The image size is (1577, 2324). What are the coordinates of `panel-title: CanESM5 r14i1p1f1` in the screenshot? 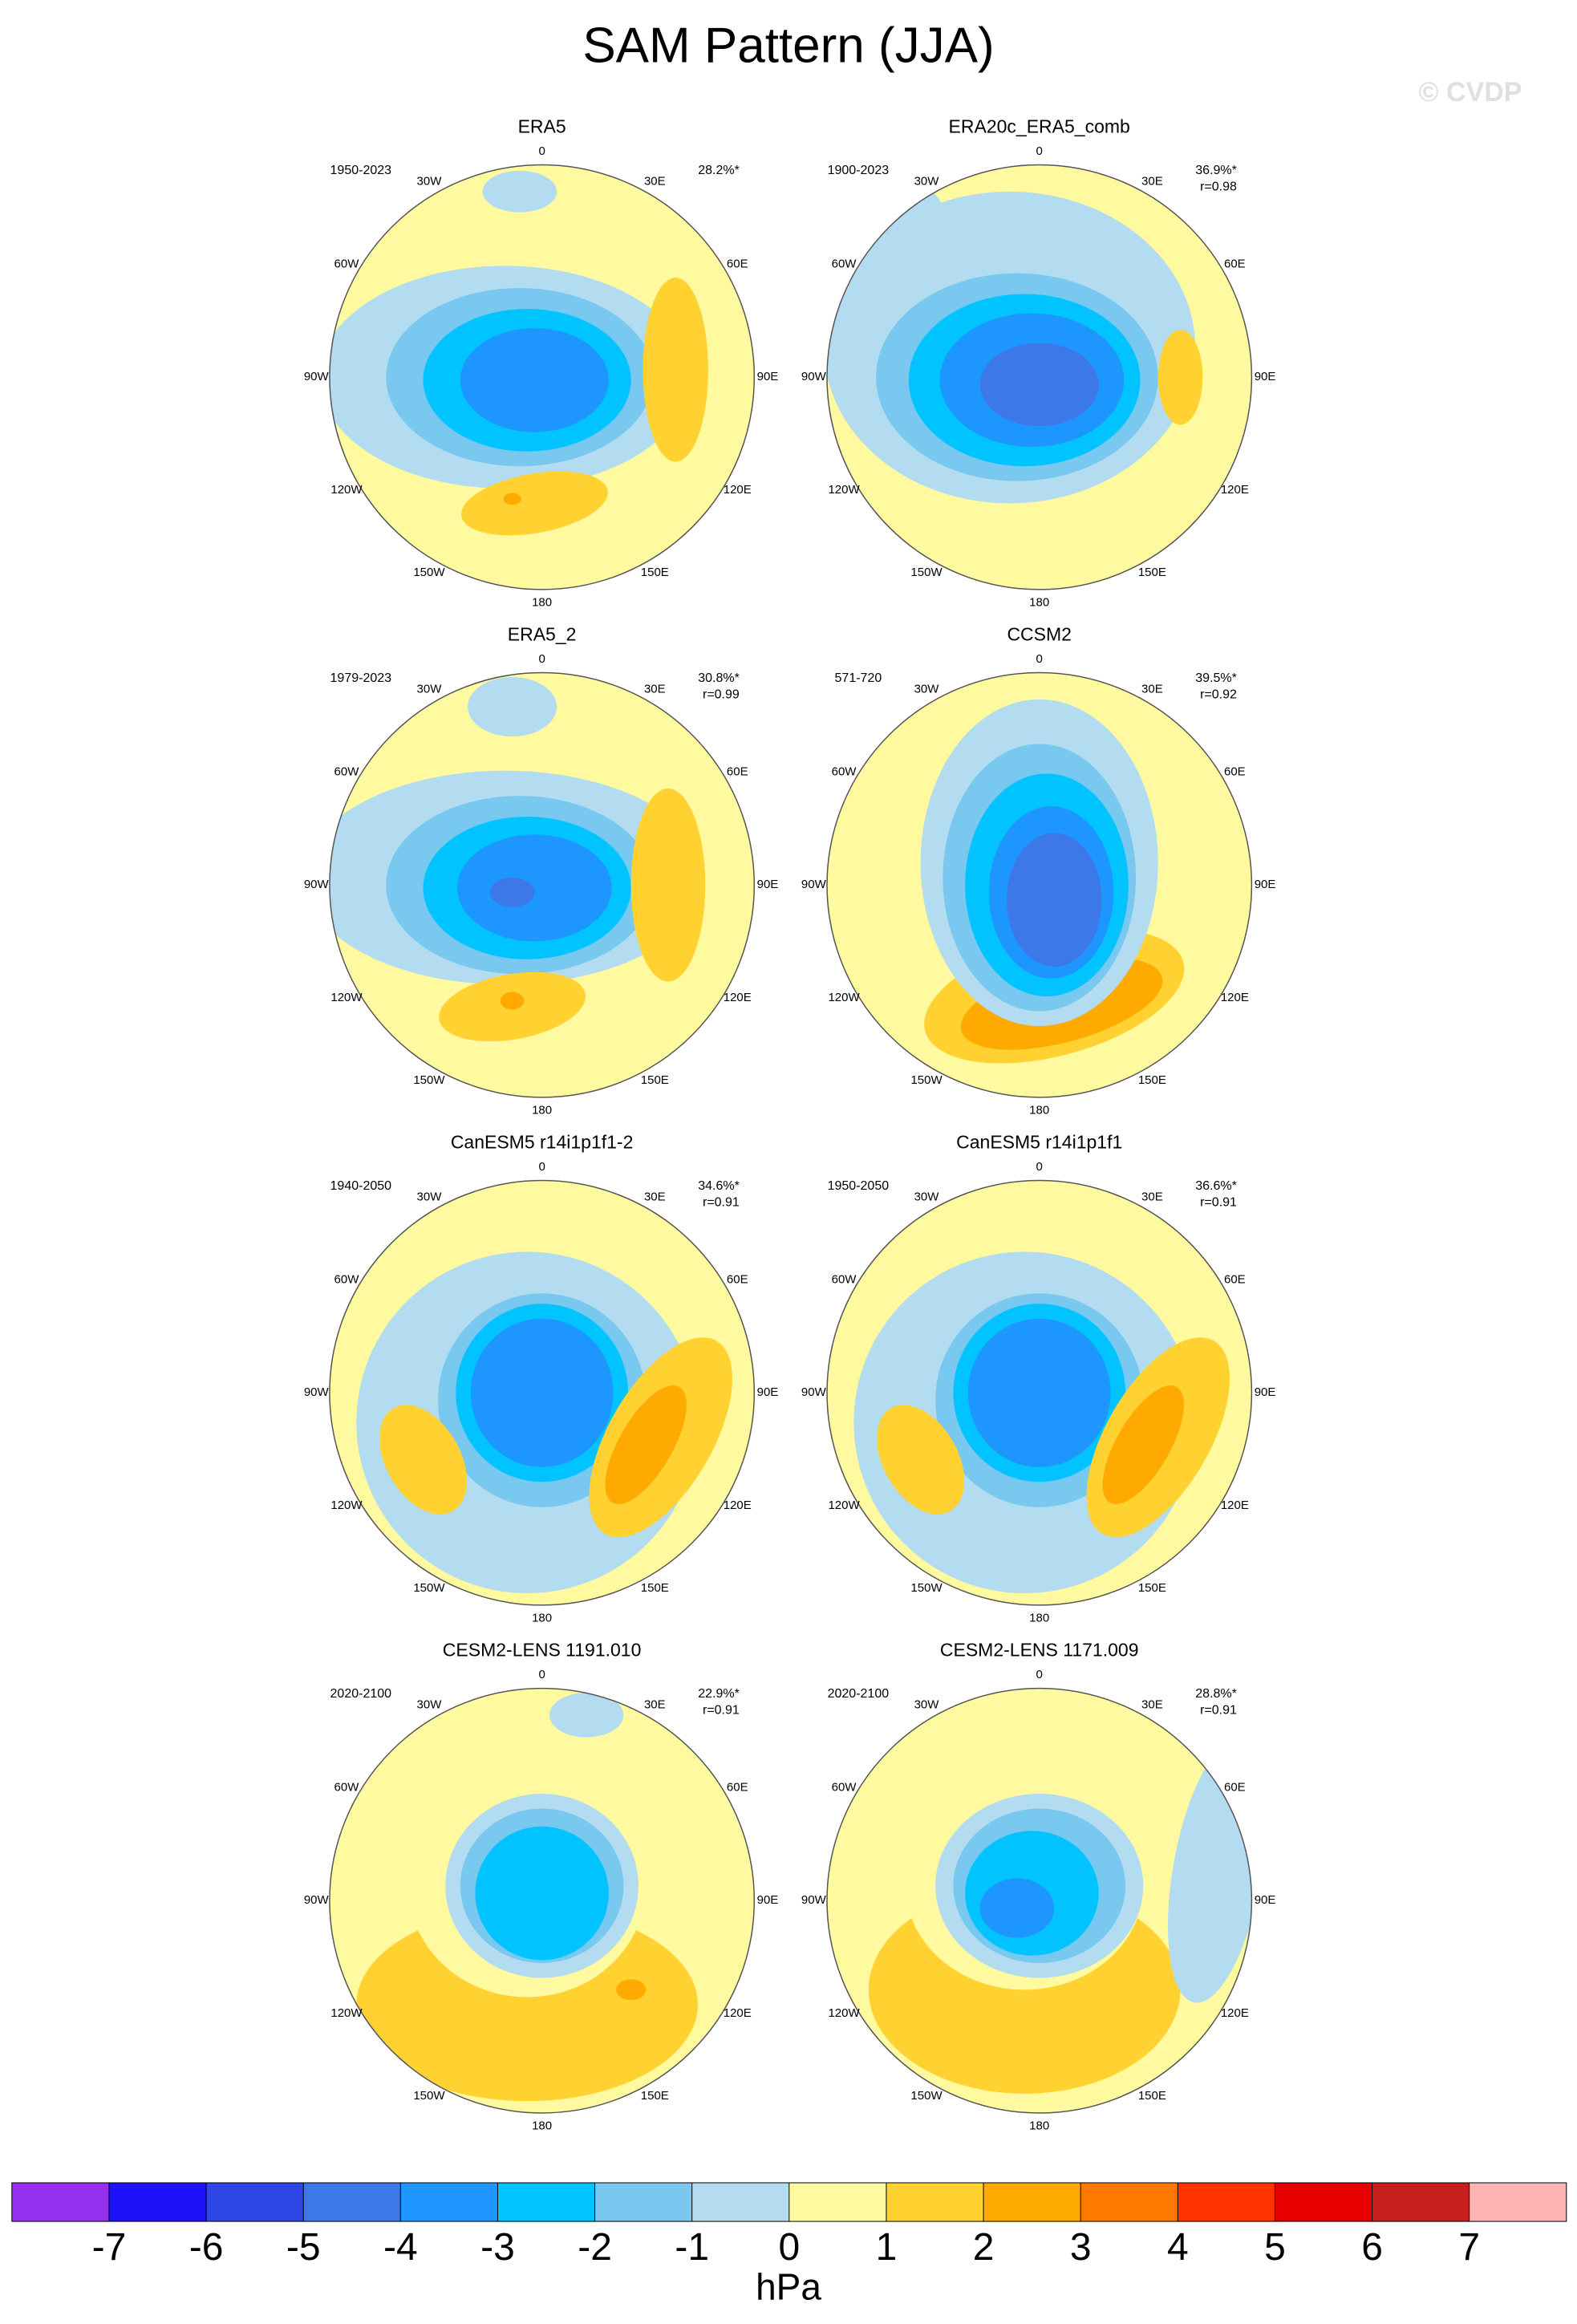 It's located at (1039, 1141).